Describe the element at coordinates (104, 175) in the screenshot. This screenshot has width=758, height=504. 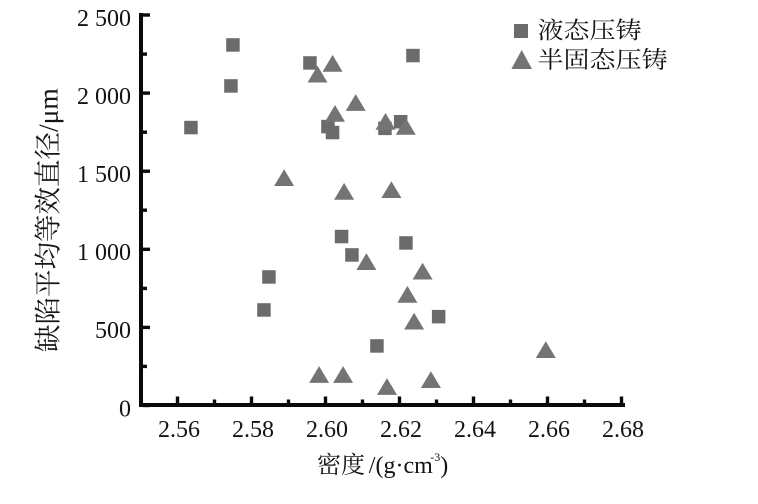
I see `svg-text: 1 500` at that location.